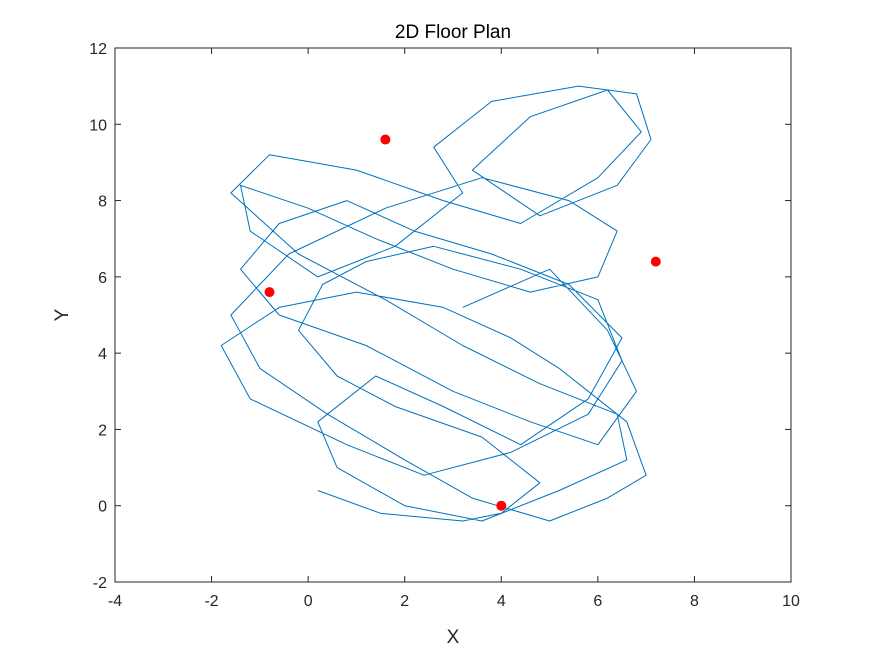 The height and width of the screenshot is (656, 875). What do you see at coordinates (100, 583) in the screenshot?
I see `y-tick-label: -2` at bounding box center [100, 583].